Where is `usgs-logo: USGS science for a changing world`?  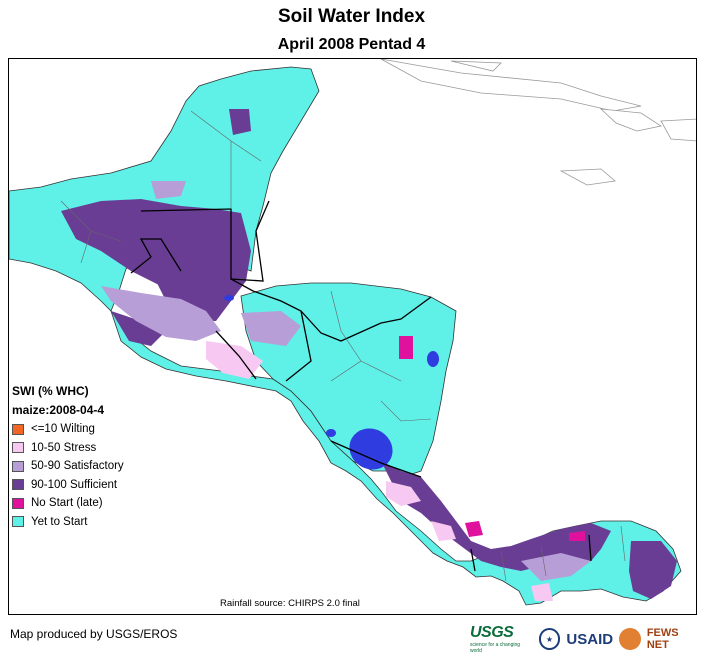
usgs-logo: USGS science for a changing world is located at coordinates (501, 639).